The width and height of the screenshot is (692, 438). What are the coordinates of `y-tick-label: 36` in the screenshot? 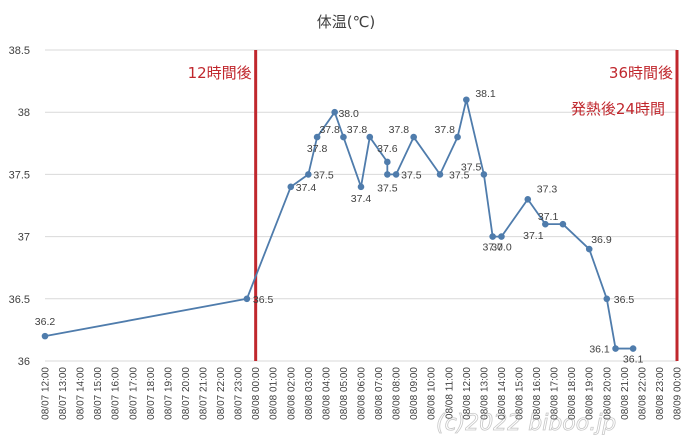 It's located at (24, 362).